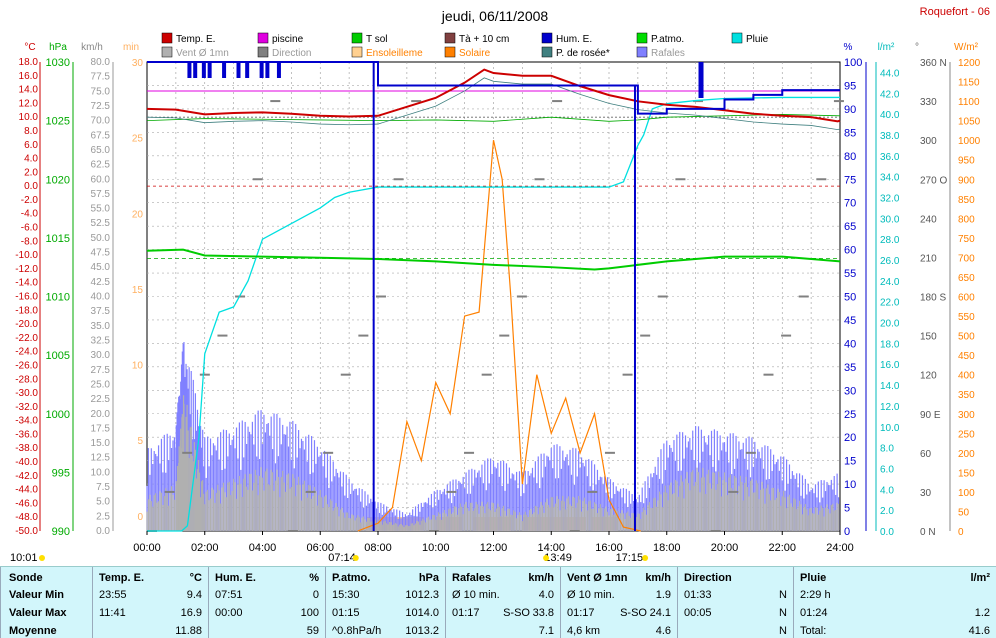 This screenshot has height=638, width=996. What do you see at coordinates (969, 141) in the screenshot?
I see `solar-tick: 1000` at bounding box center [969, 141].